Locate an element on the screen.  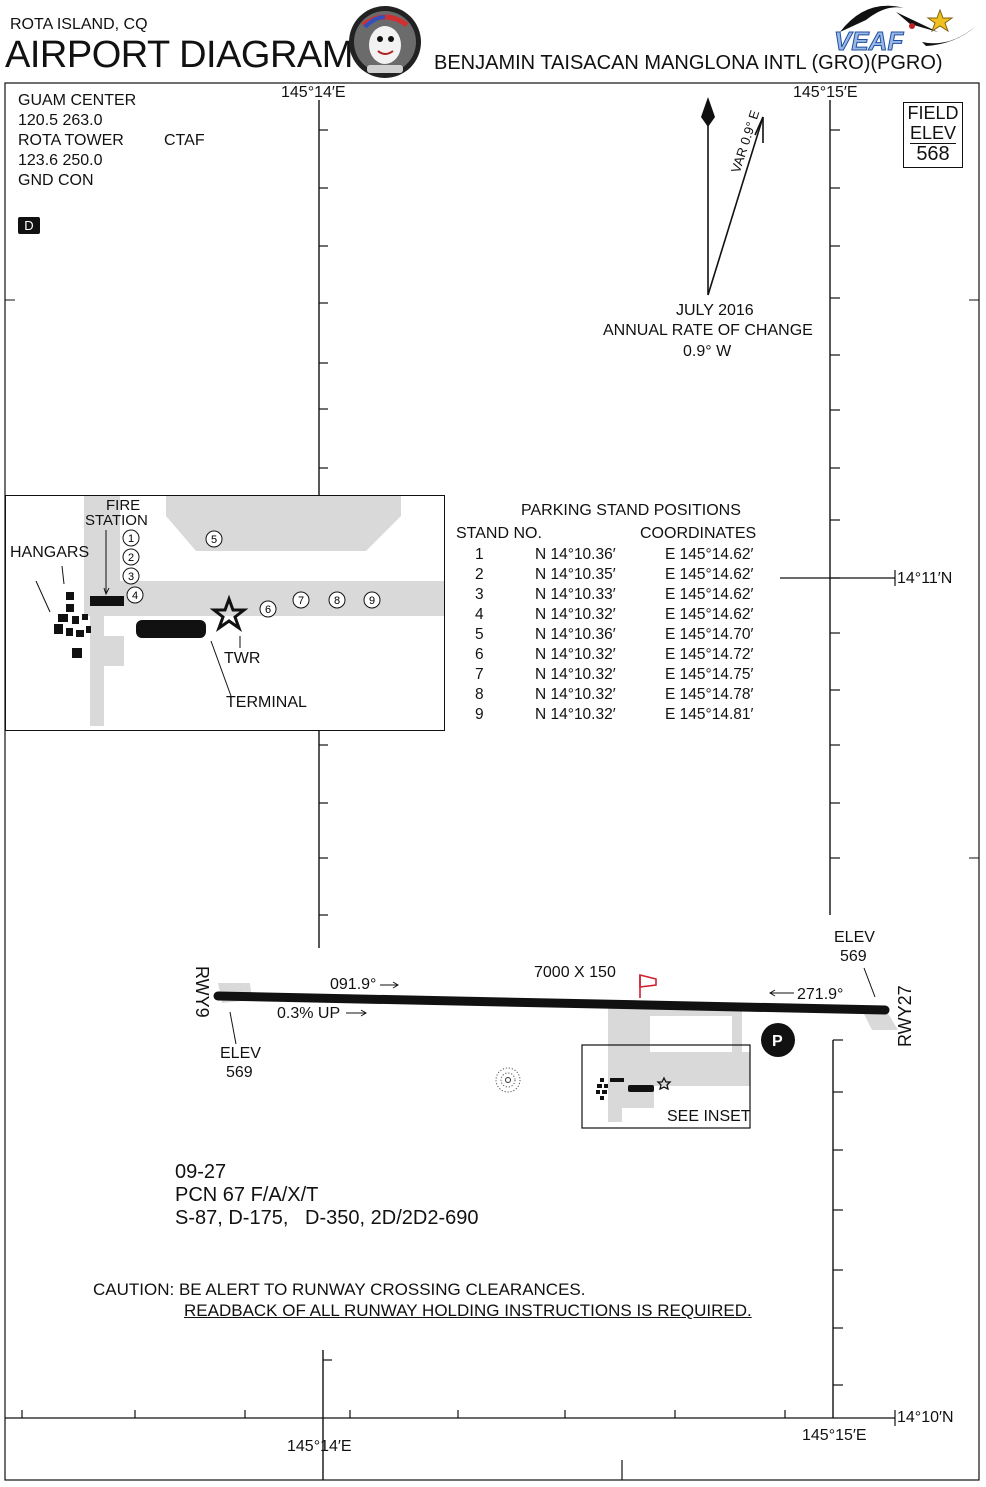
rwy27-blast-pad is located at coordinates (880, 1020).